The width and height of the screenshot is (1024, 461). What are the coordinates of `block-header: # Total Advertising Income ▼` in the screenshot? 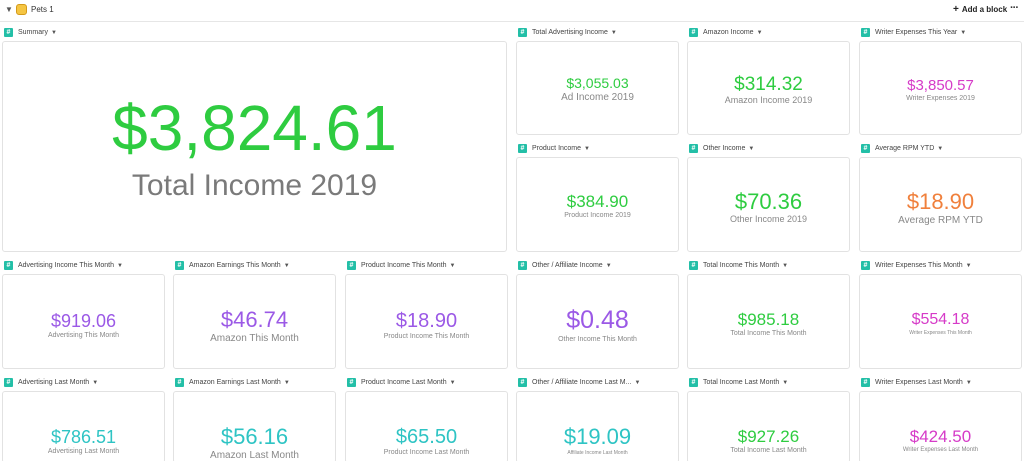 It's located at (597, 34).